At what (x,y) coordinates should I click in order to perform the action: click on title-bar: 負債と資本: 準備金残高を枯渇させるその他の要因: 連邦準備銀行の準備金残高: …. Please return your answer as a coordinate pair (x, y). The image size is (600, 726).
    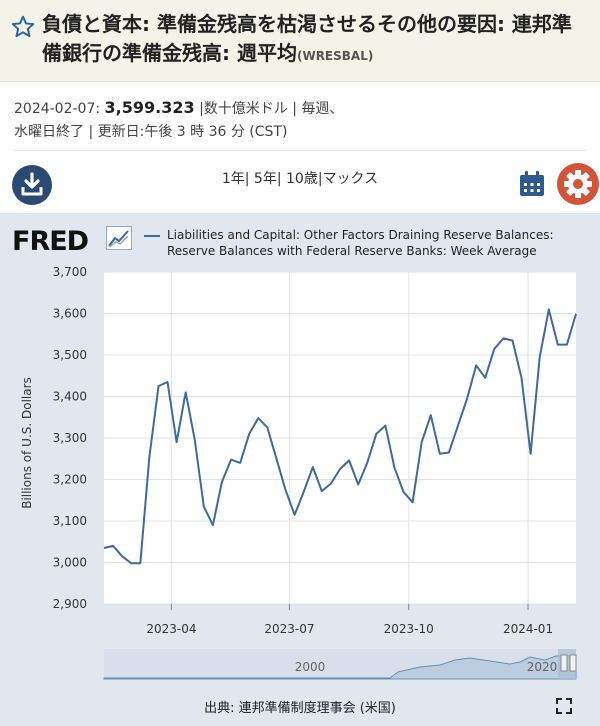
    Looking at the image, I should click on (300, 41).